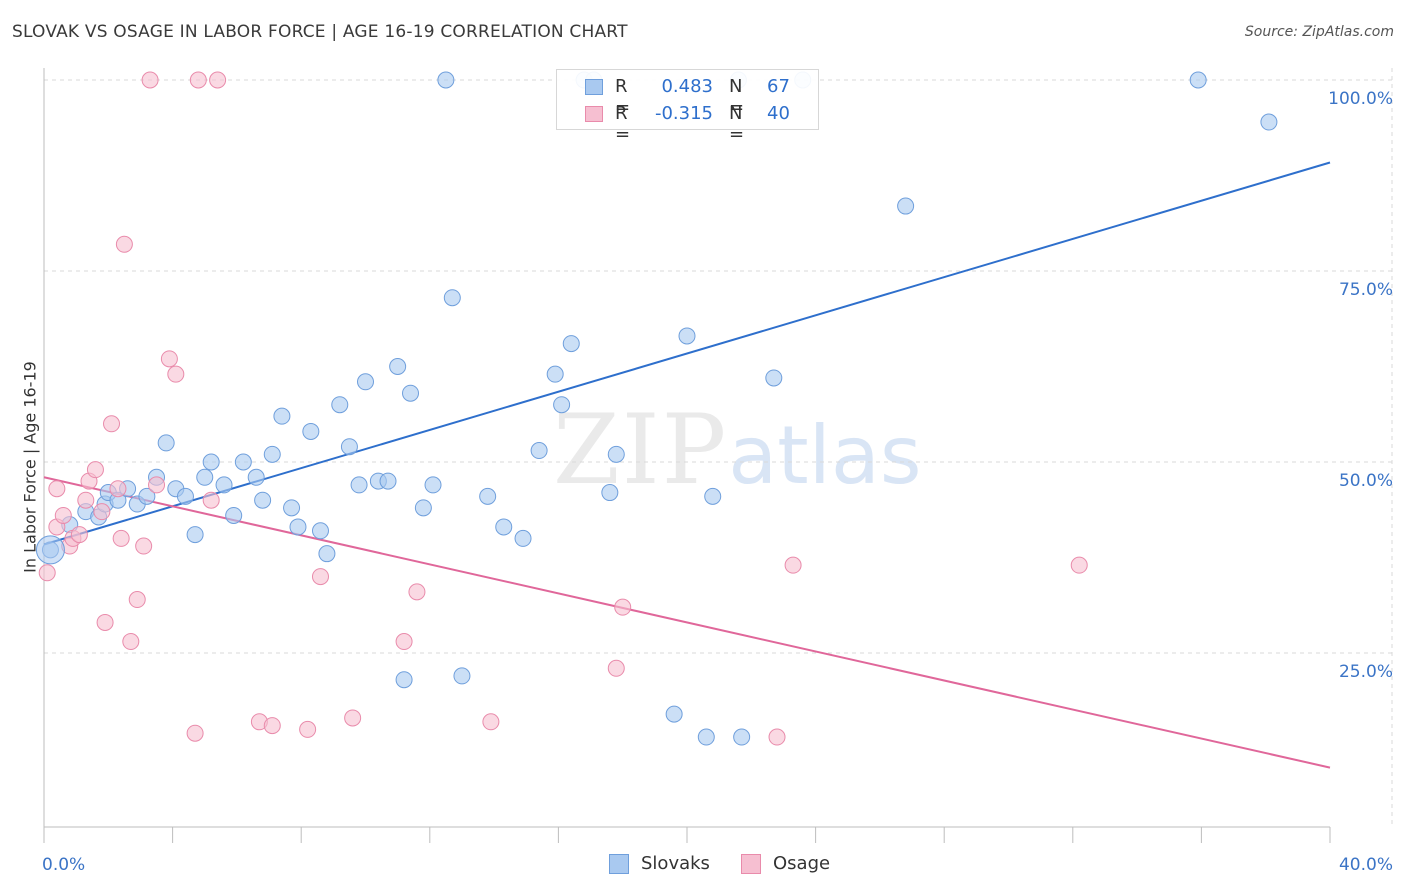  Describe the element at coordinates (778, 113) in the screenshot. I see `n-value: 40` at that location.